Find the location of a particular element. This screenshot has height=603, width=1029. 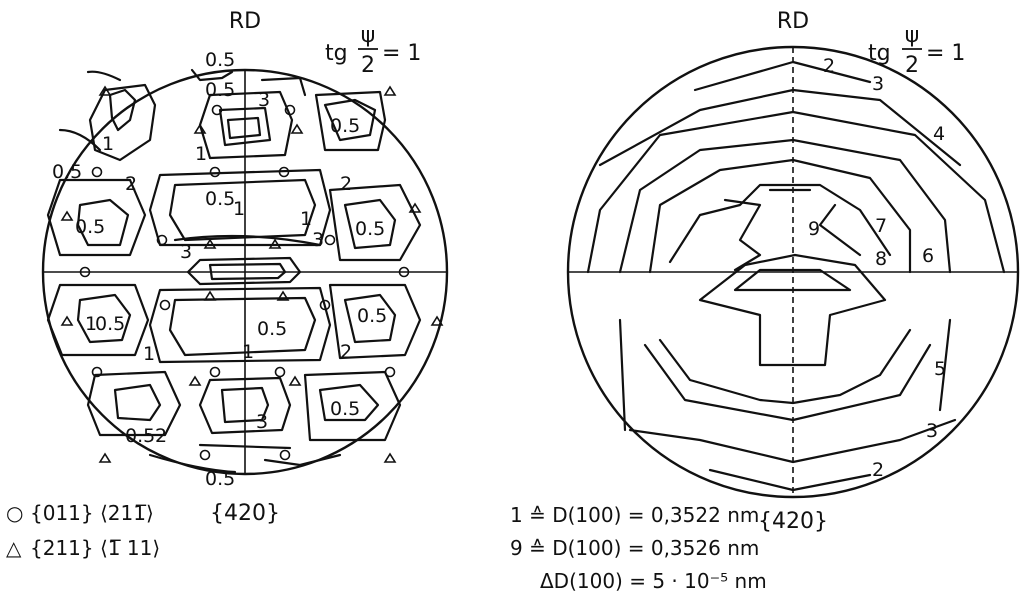

legend-text-circle: {011} ⟨211̅⟩ is located at coordinates (92, 513).